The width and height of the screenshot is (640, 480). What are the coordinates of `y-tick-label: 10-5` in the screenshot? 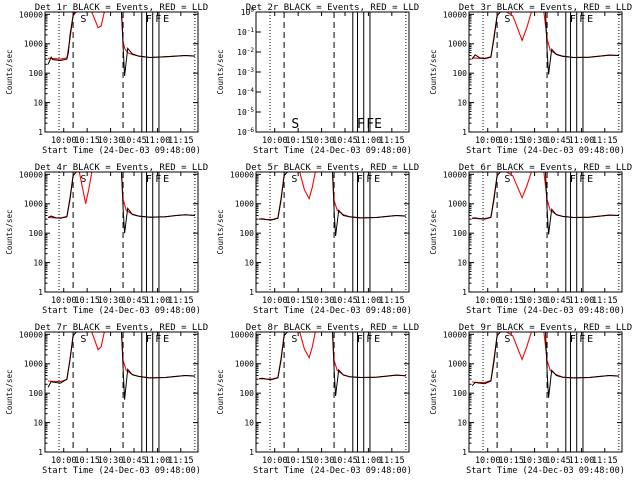 It's located at (245, 112).